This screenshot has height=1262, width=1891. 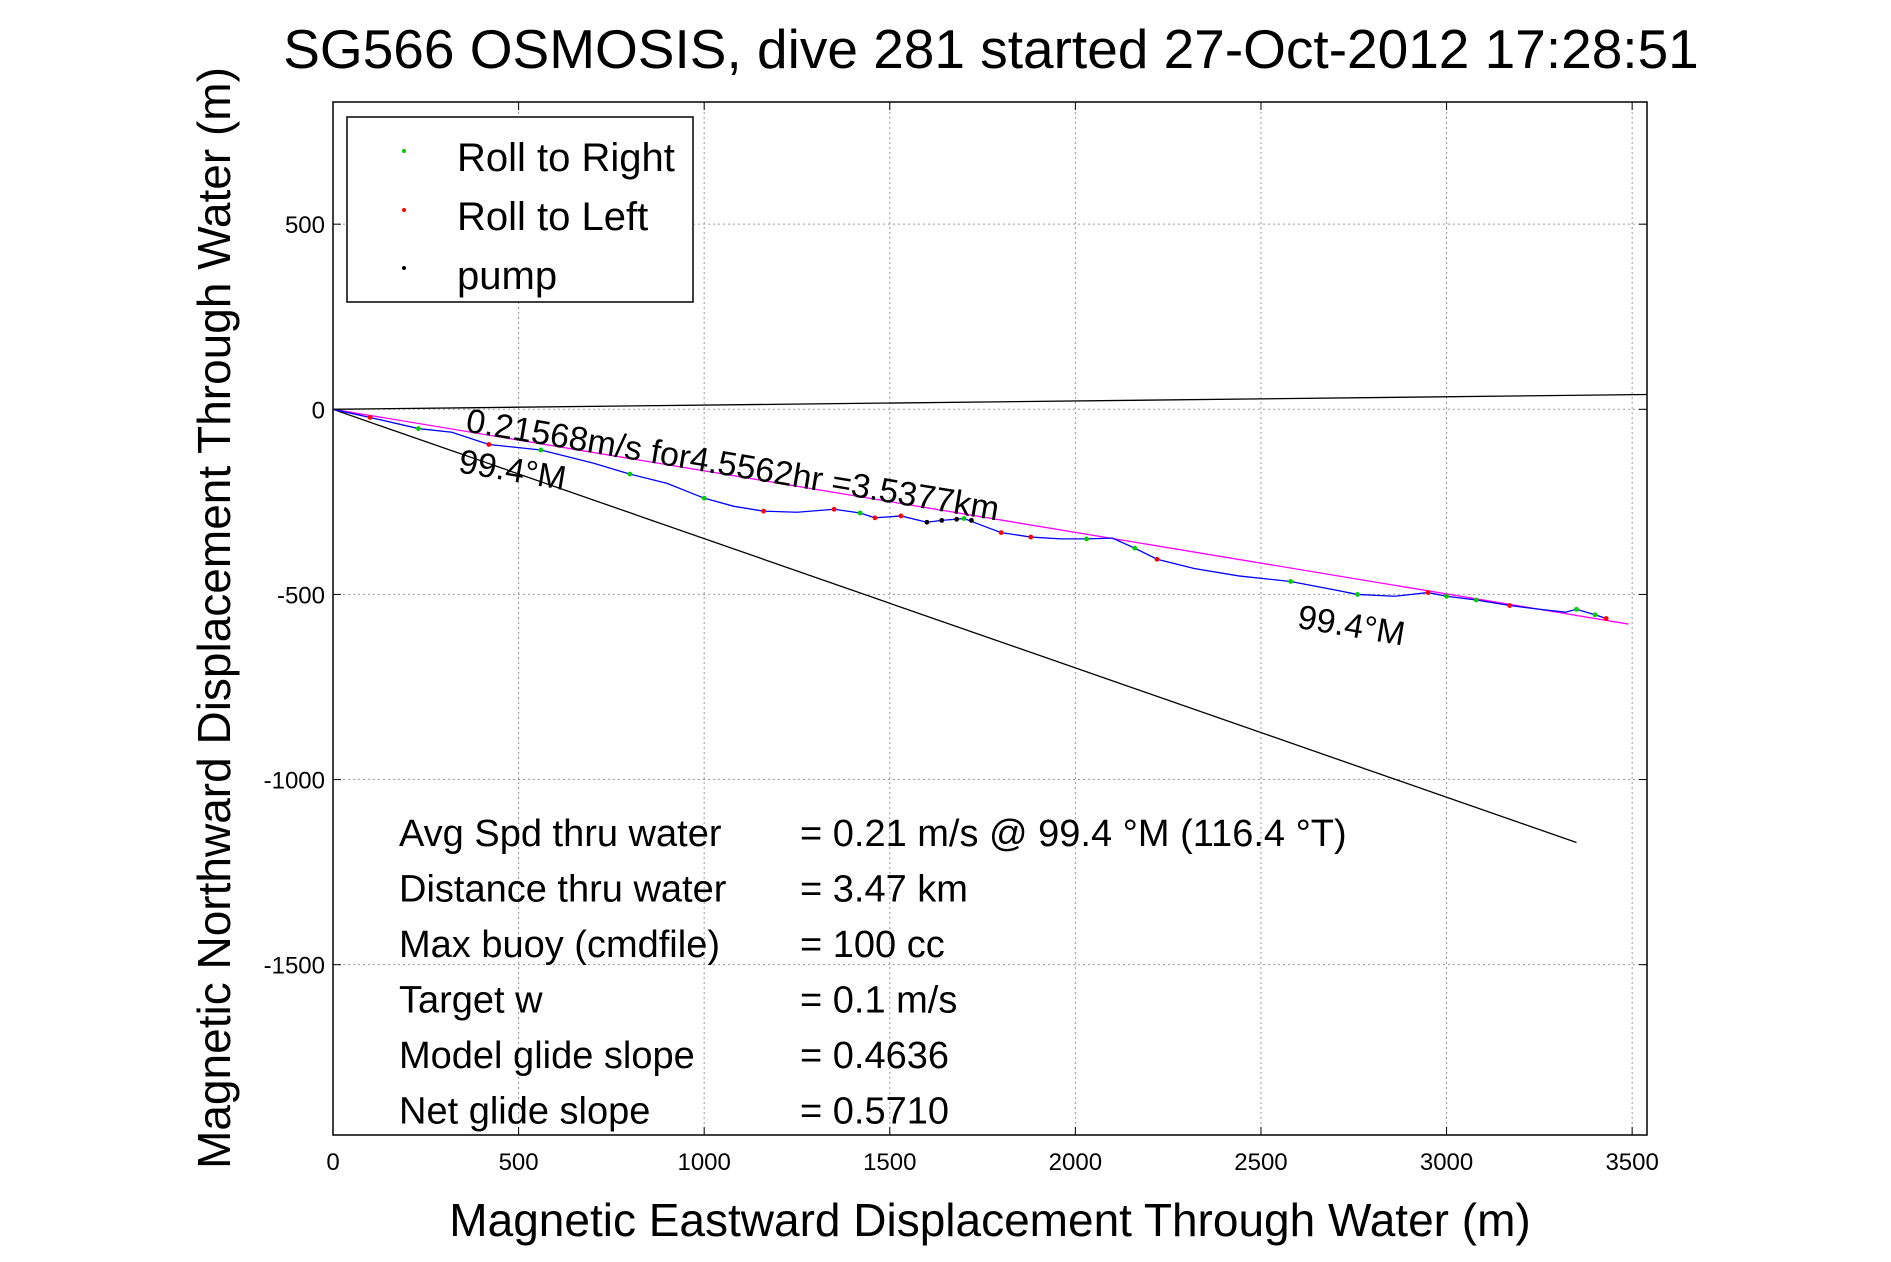 I want to click on legend-marker-pump, so click(x=404, y=268).